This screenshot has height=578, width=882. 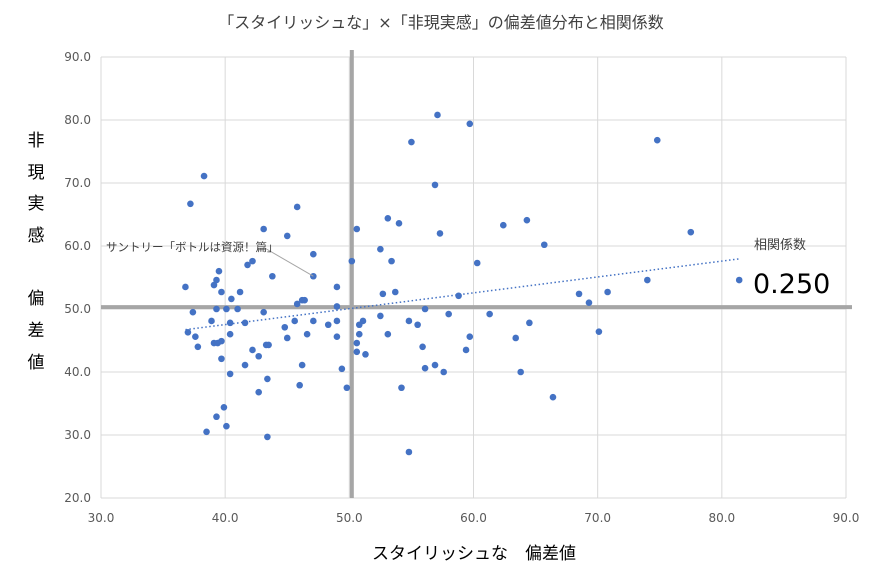 What do you see at coordinates (780, 245) in the screenshot?
I see `correlation-label: 相関係数` at bounding box center [780, 245].